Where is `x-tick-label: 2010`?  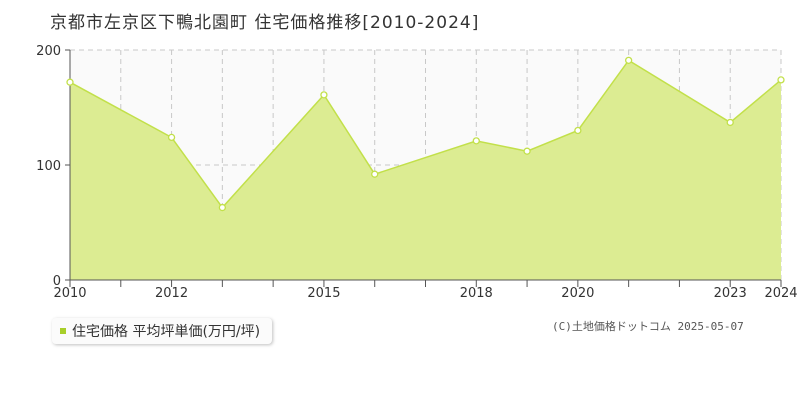 x-tick-label: 2010 is located at coordinates (69, 293).